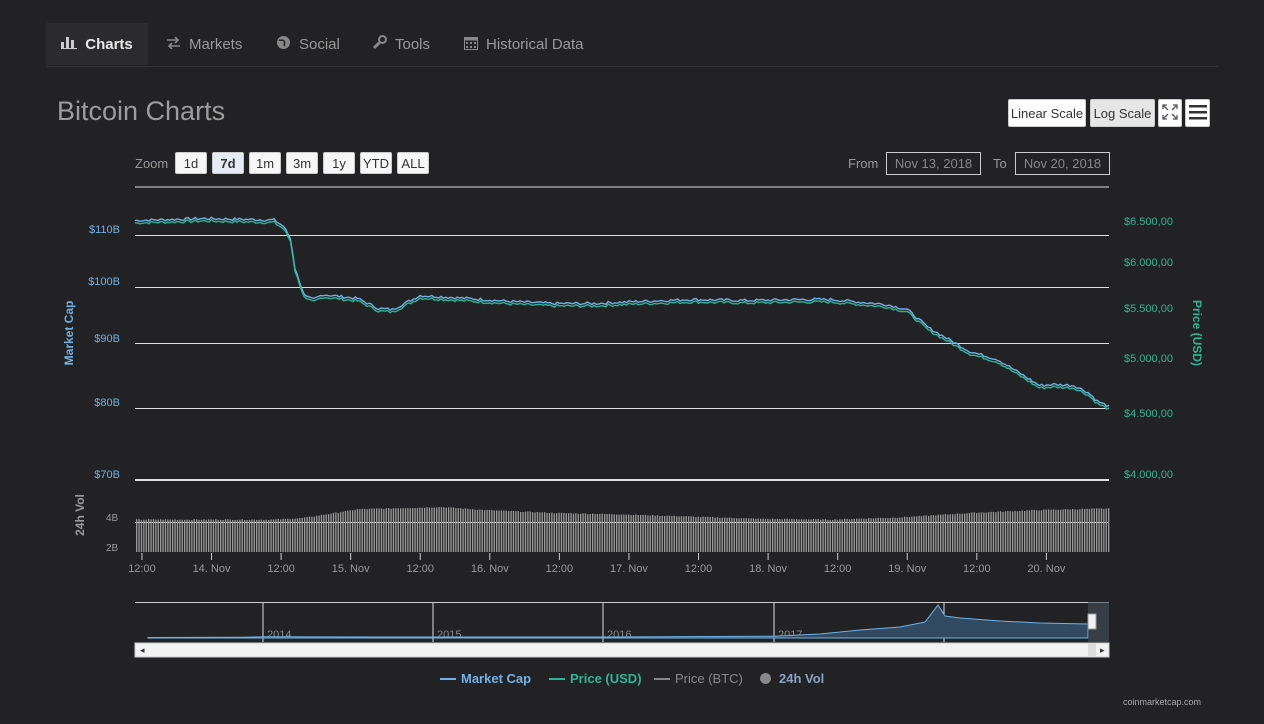 This screenshot has height=724, width=1264. I want to click on tab-markets: Markets, so click(204, 44).